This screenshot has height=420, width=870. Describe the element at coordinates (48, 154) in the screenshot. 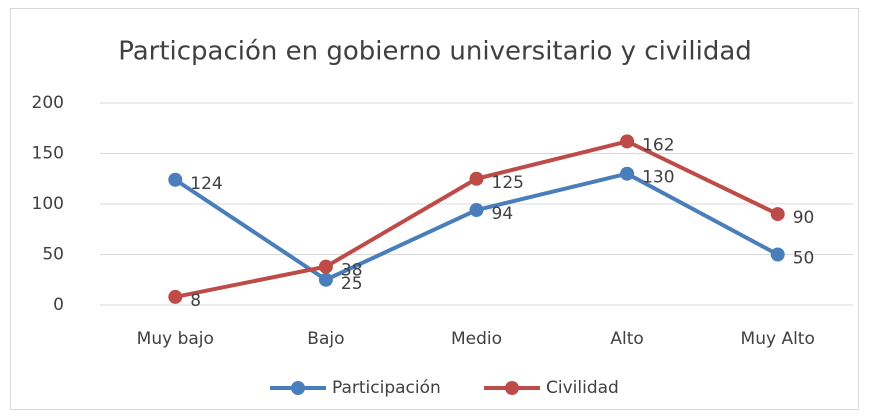

I see `y-tick-label: 150` at that location.